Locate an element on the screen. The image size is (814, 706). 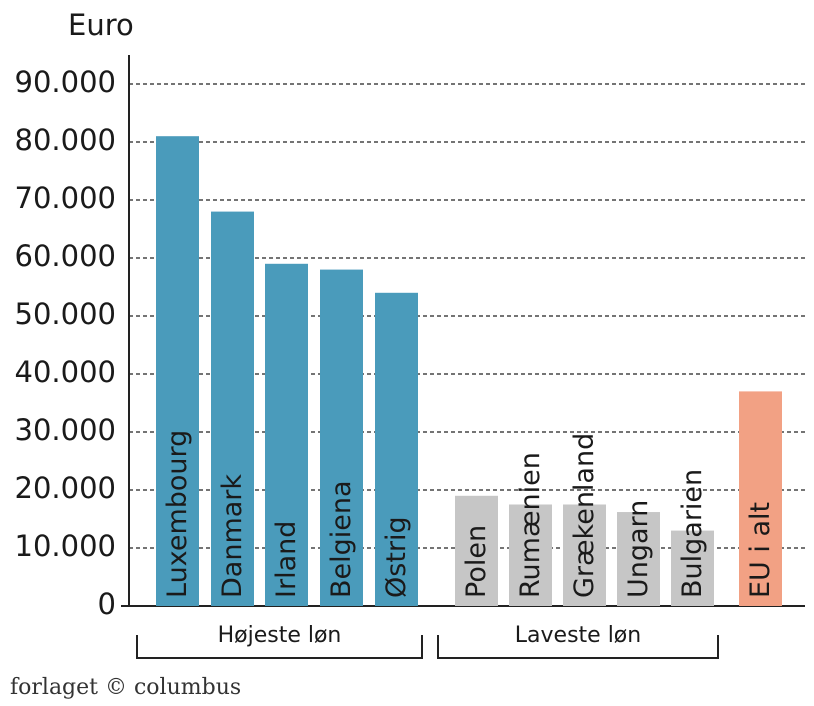
bar-label: Belgiena is located at coordinates (341, 539).